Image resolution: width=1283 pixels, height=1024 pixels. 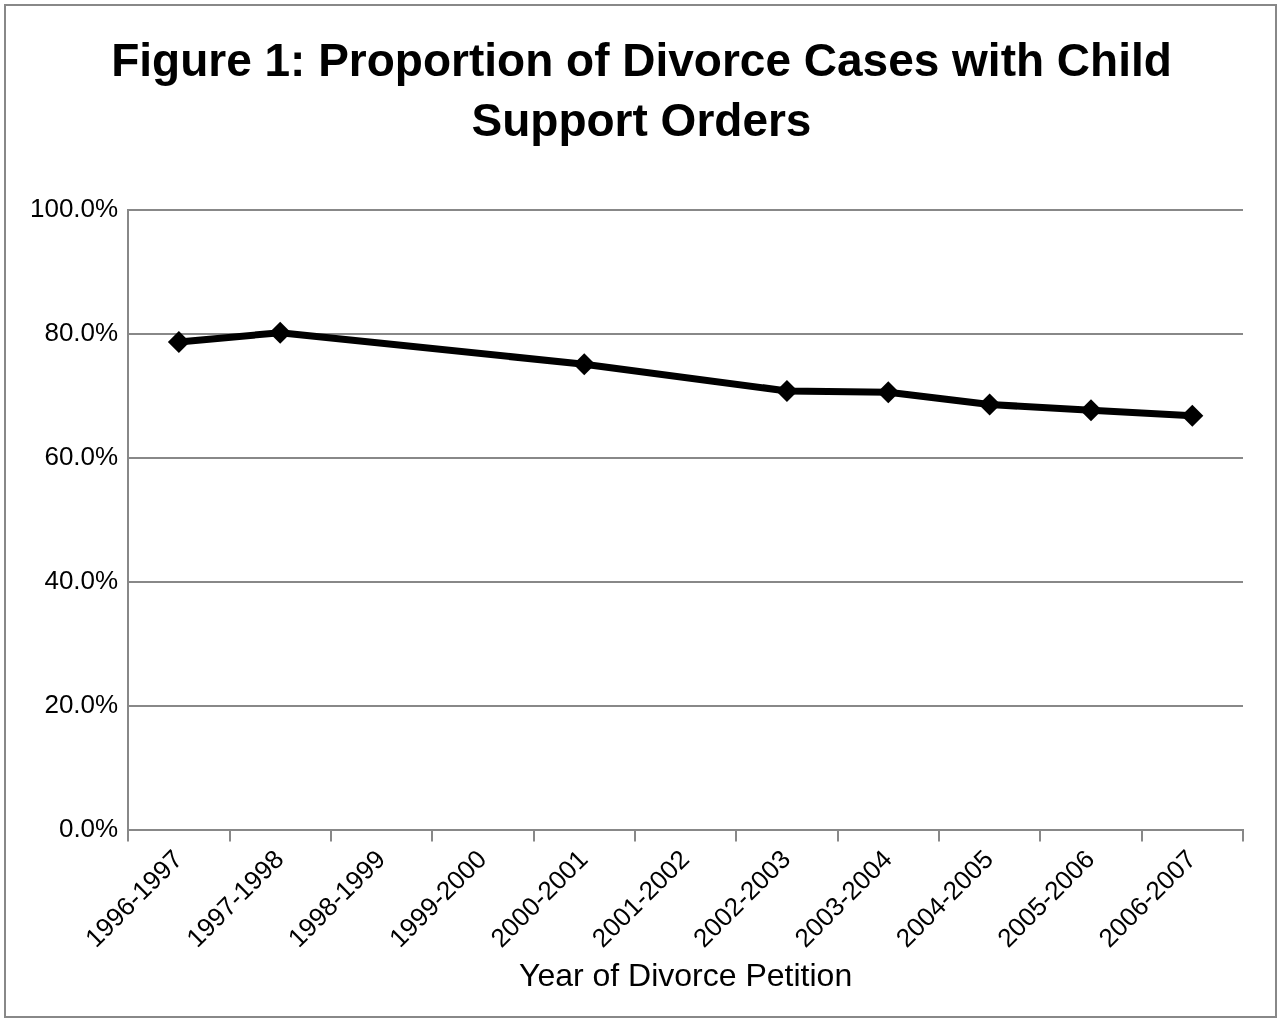 What do you see at coordinates (81, 332) in the screenshot?
I see `y-tick-label: 80.0%` at bounding box center [81, 332].